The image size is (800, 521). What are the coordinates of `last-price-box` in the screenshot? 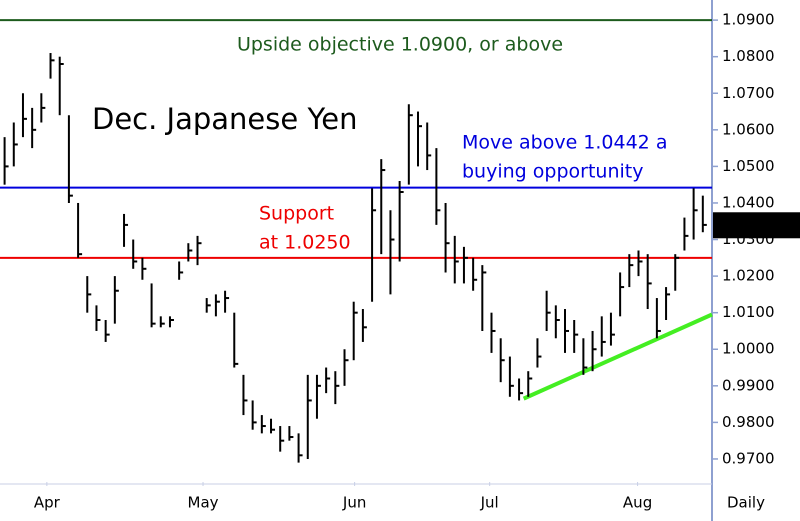 It's located at (756, 225).